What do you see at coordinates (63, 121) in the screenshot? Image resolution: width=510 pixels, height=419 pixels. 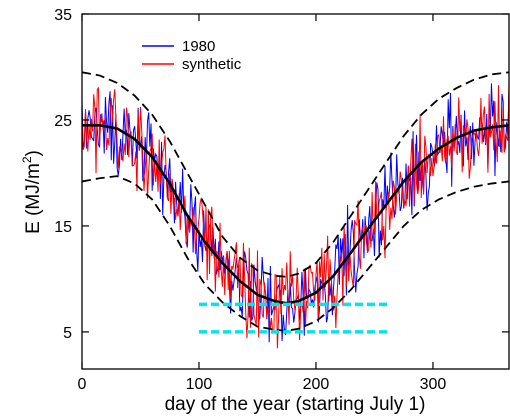 I see `y-tick-label-25: 25` at bounding box center [63, 121].